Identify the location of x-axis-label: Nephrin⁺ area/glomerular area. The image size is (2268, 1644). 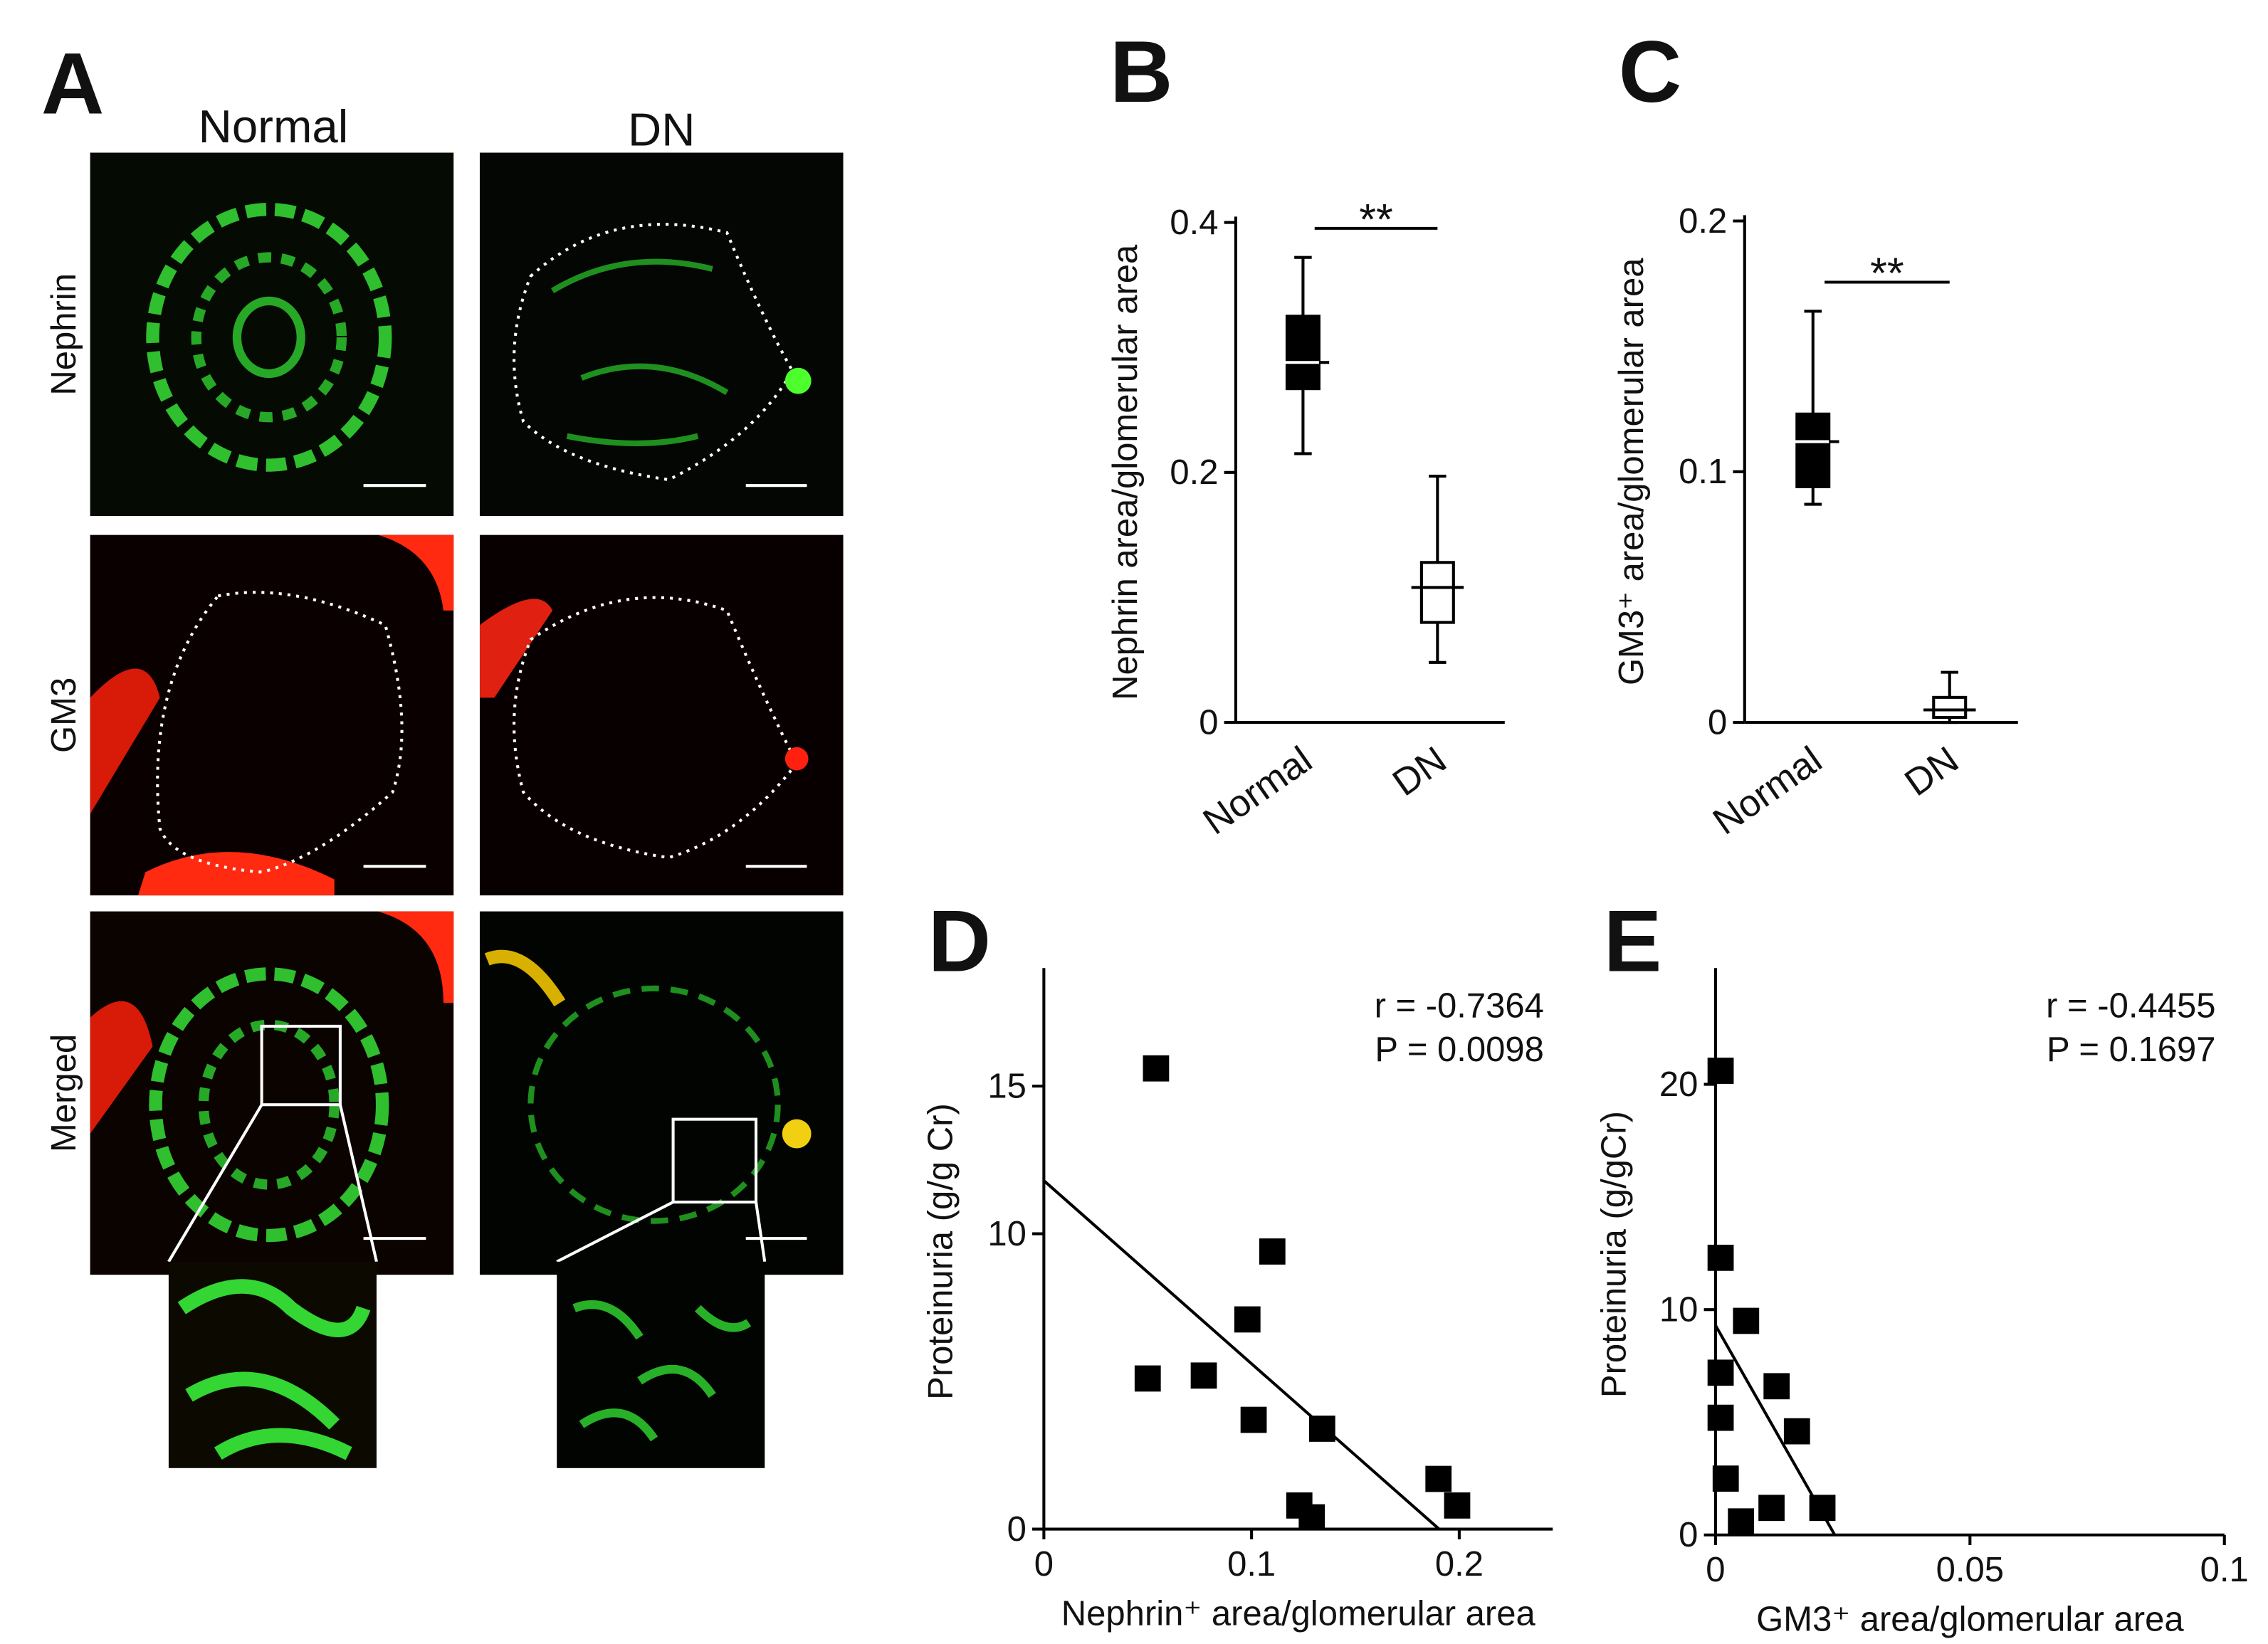
(1298, 1614).